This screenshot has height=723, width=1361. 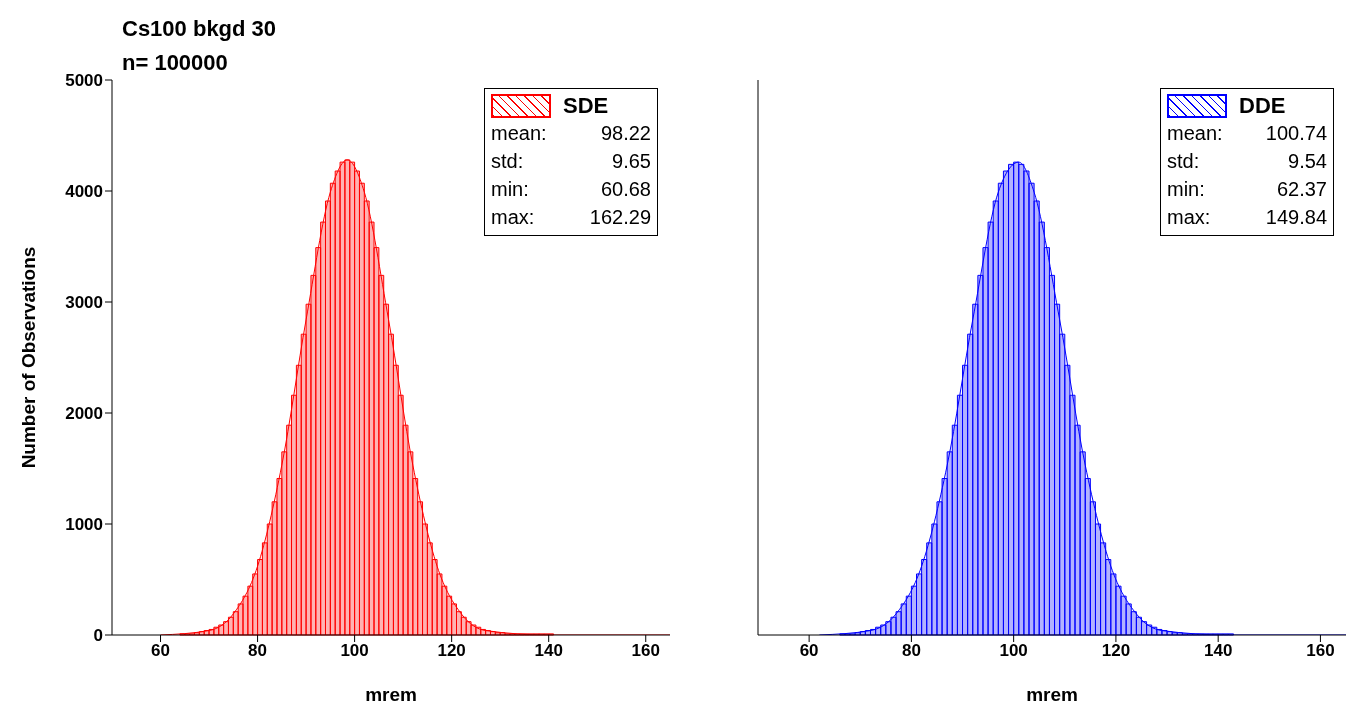 I want to click on y-tick-label: 5000, so click(x=84, y=81).